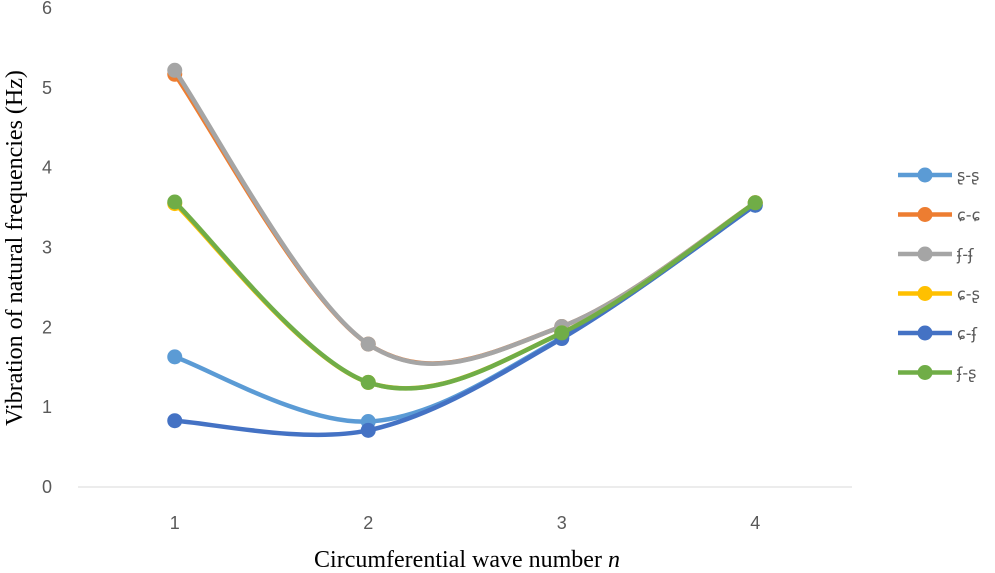 The height and width of the screenshot is (573, 995). What do you see at coordinates (968, 294) in the screenshot?
I see `legend-label: ɕ-ʂ` at bounding box center [968, 294].